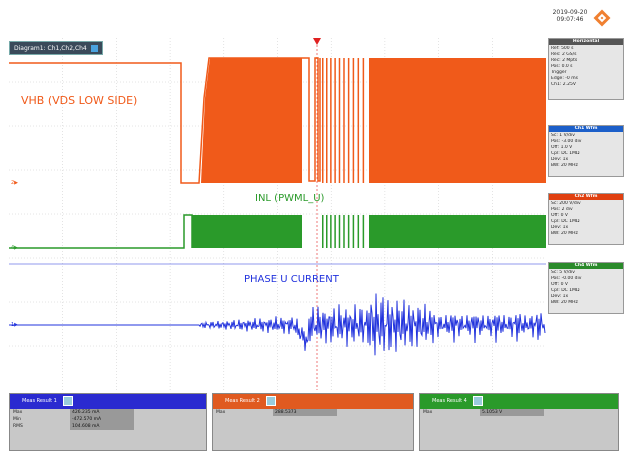 Image resolution: width=629 pixels, height=452 pixels. I want to click on meas-result-4-title: Meas Result 4, so click(449, 401).